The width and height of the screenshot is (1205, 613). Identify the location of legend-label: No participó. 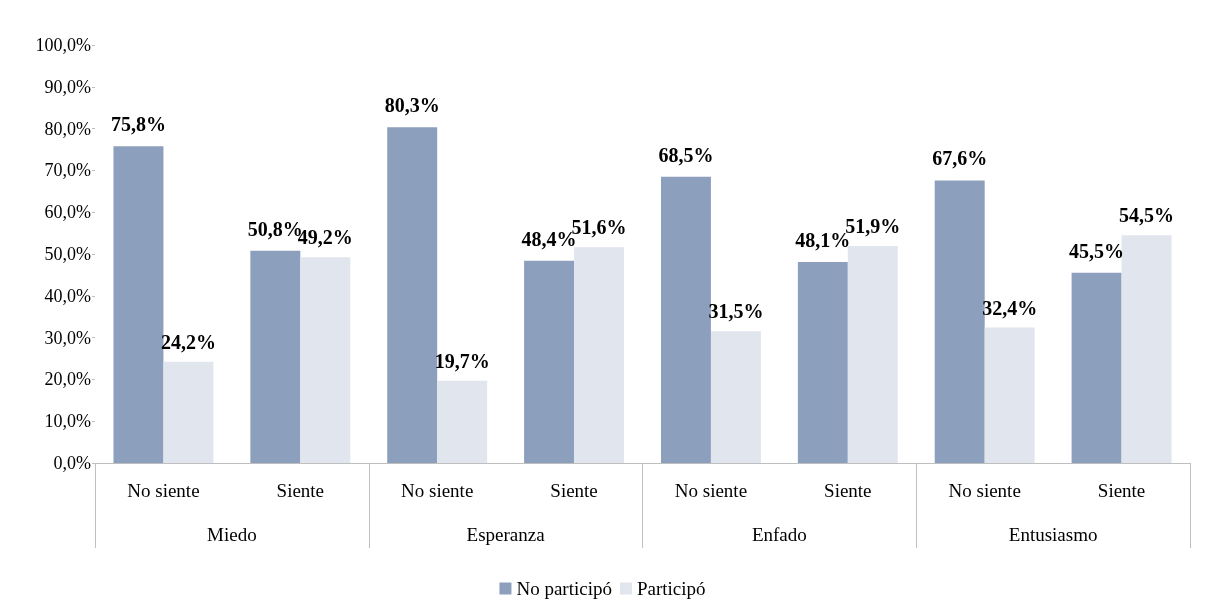
(564, 588).